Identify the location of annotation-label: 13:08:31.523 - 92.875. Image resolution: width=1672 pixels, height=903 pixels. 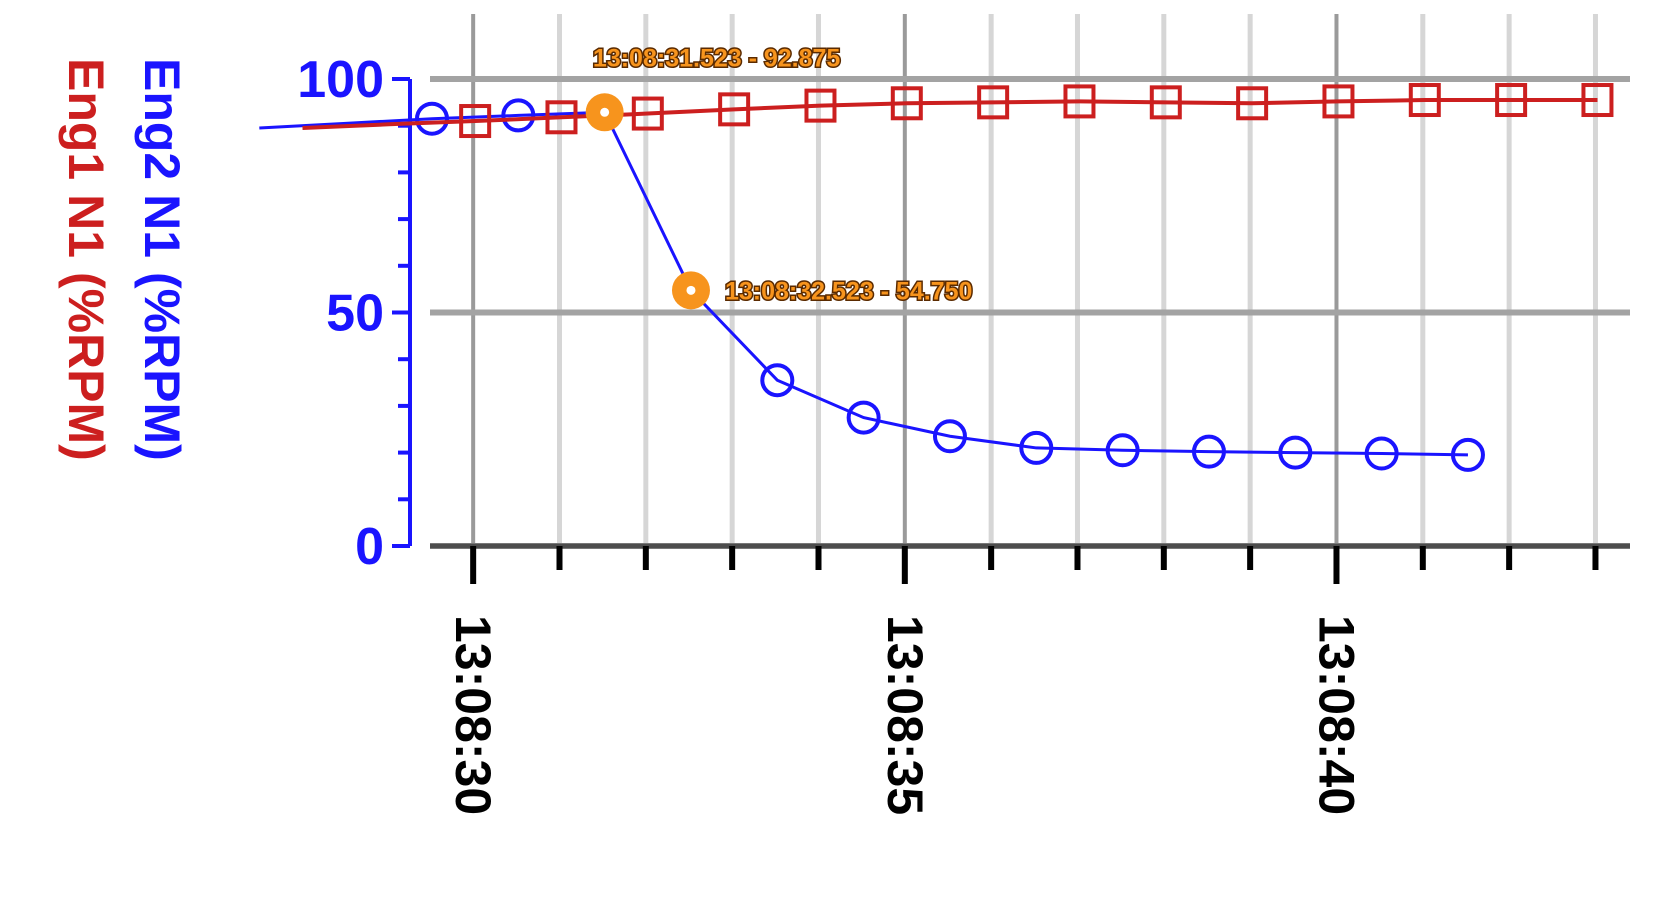
(717, 58).